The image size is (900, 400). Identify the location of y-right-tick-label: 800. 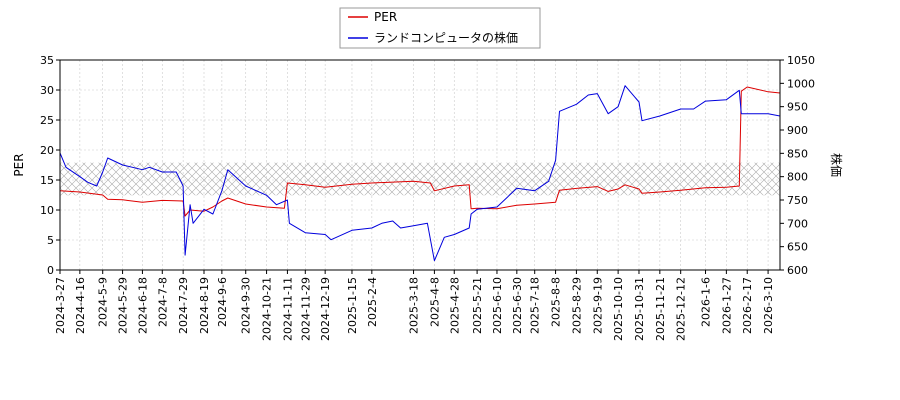
(797, 177).